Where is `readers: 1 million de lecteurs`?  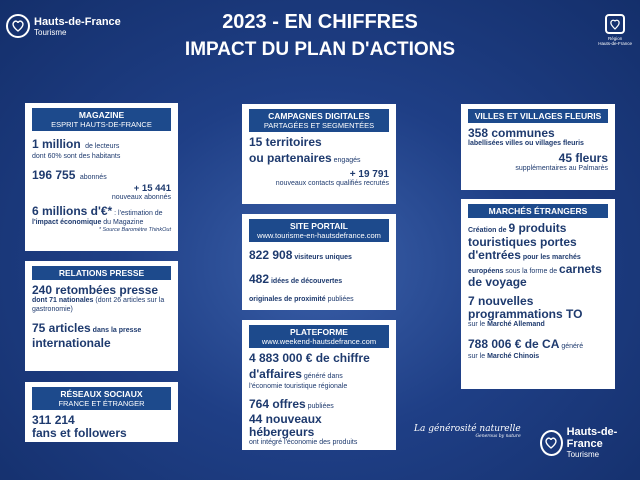 readers: 1 million de lecteurs is located at coordinates (101, 144).